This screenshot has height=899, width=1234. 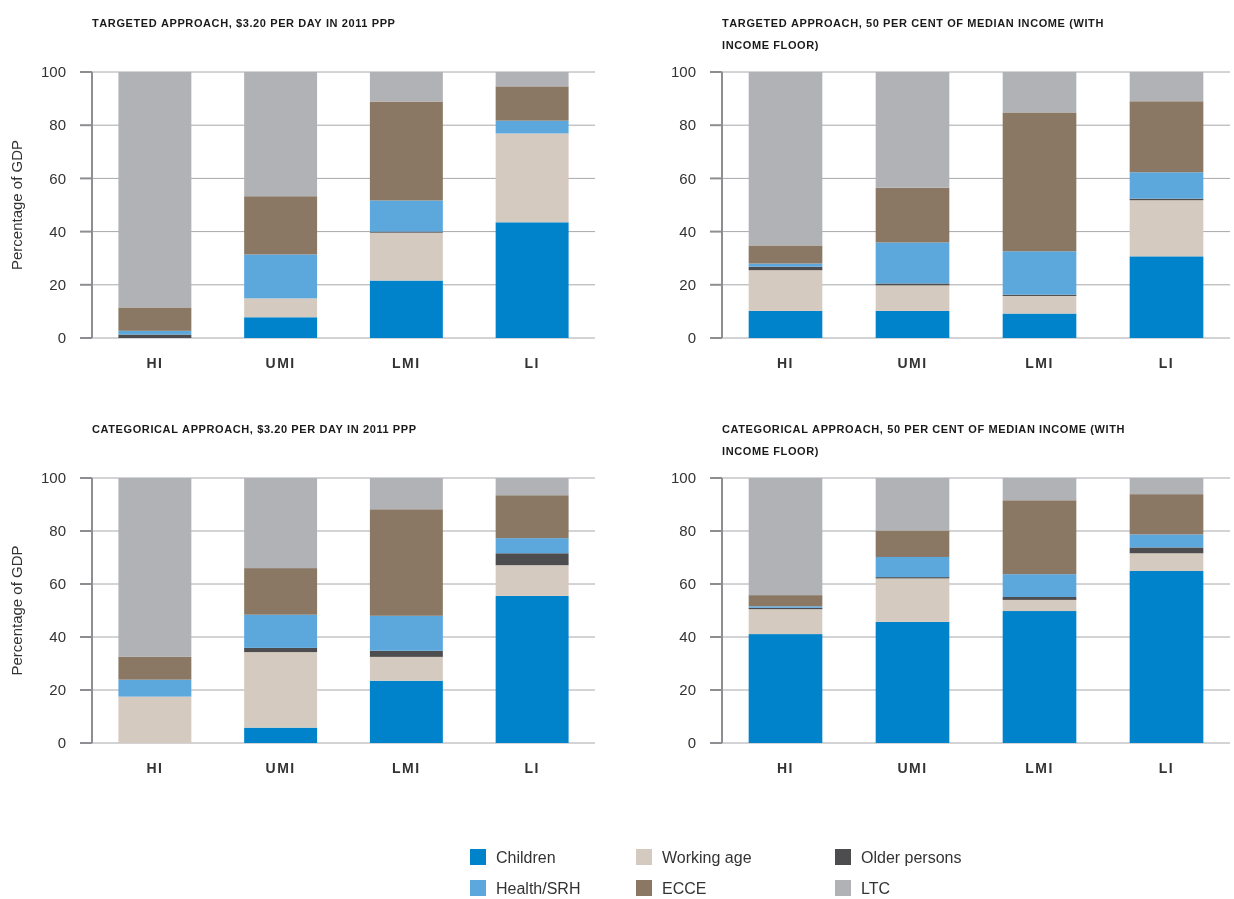 What do you see at coordinates (538, 888) in the screenshot?
I see `legend-label: Health/SRH` at bounding box center [538, 888].